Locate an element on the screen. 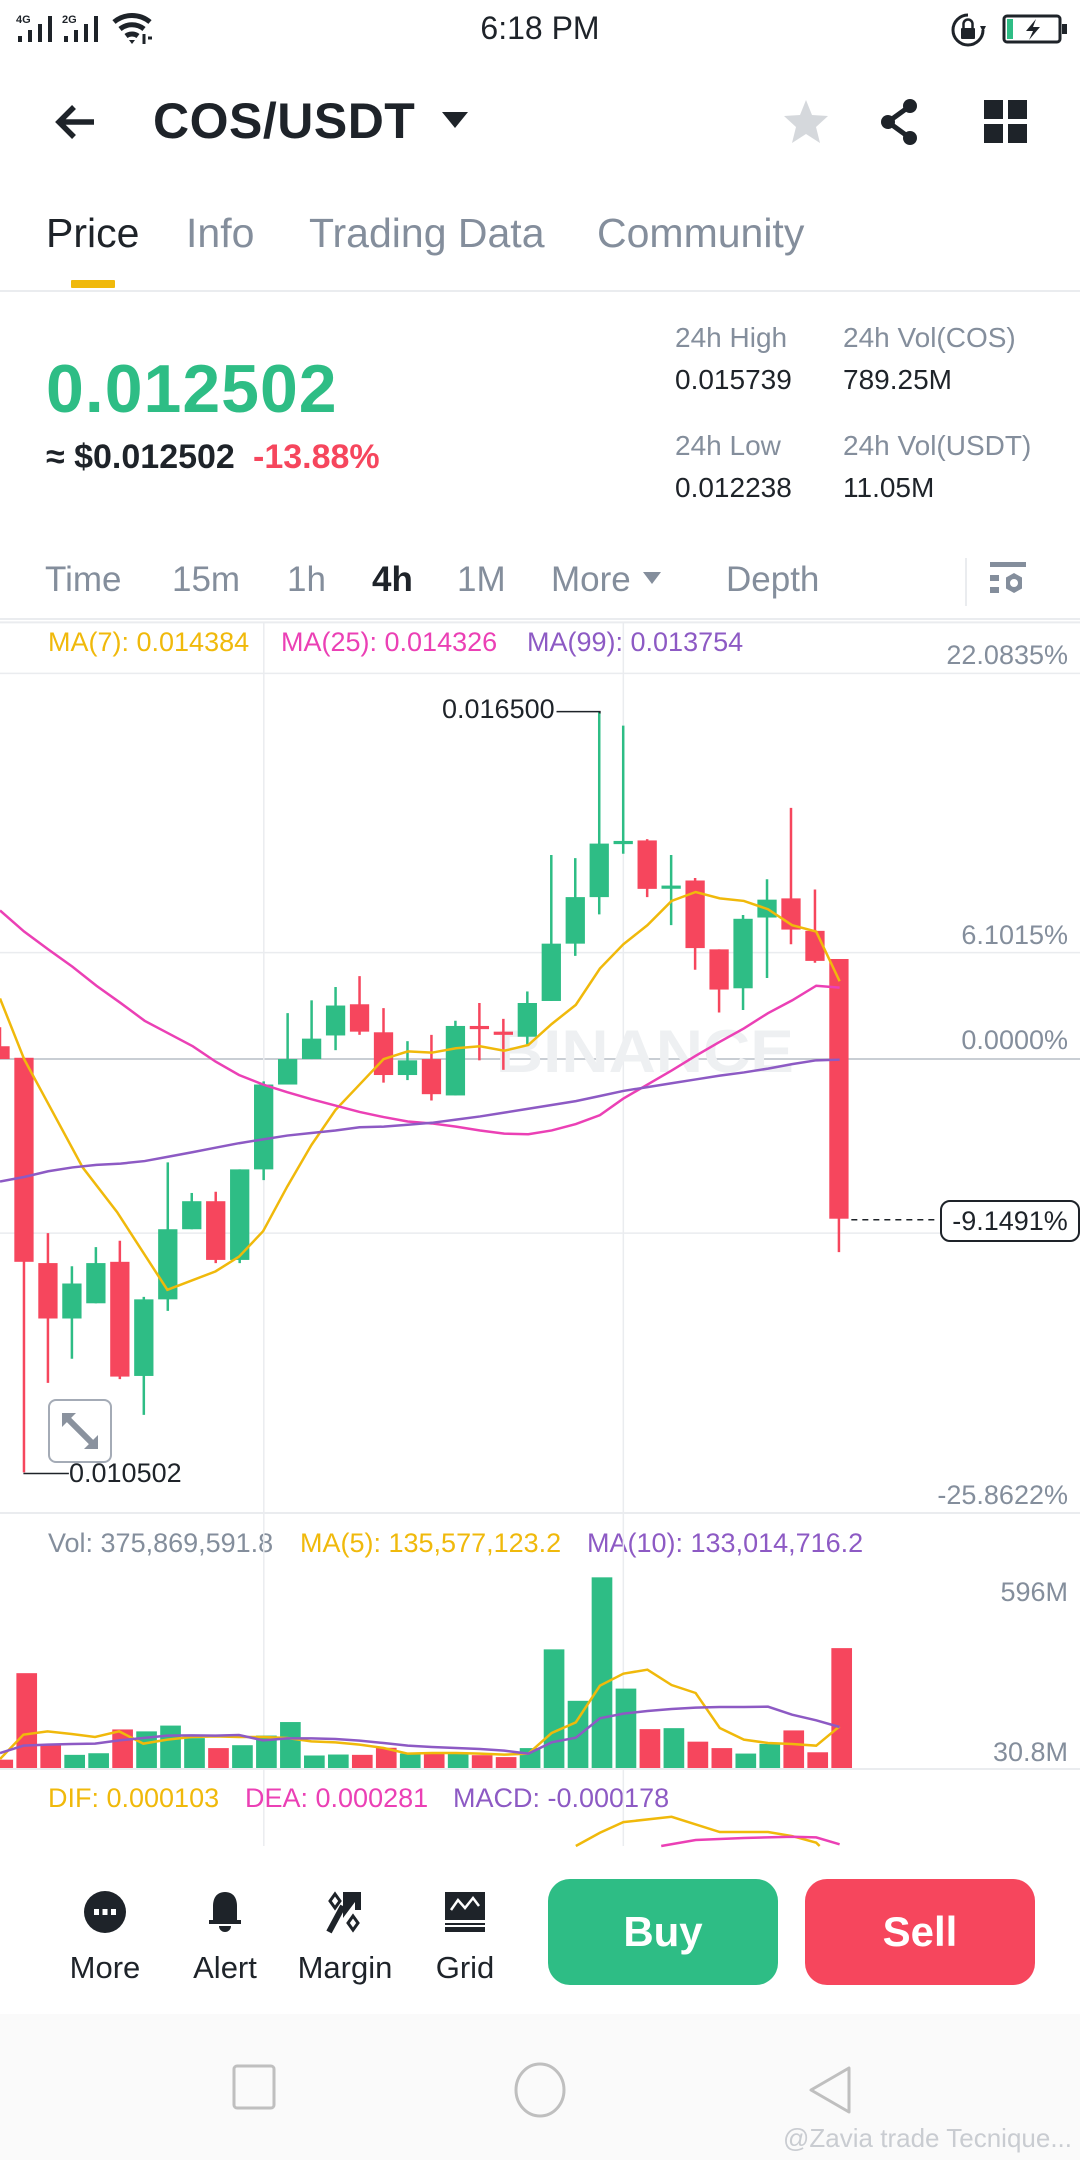 The height and width of the screenshot is (2160, 1080). signal-2g-icon: 2G is located at coordinates (80, 28).